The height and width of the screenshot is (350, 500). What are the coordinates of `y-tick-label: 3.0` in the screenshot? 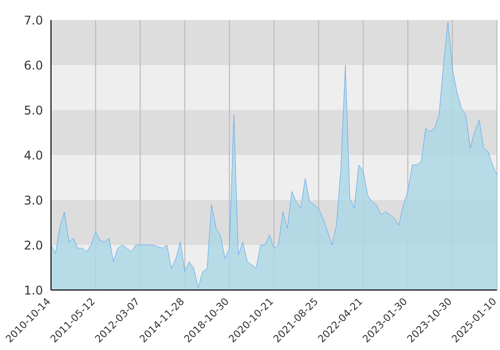 It's located at (33, 200).